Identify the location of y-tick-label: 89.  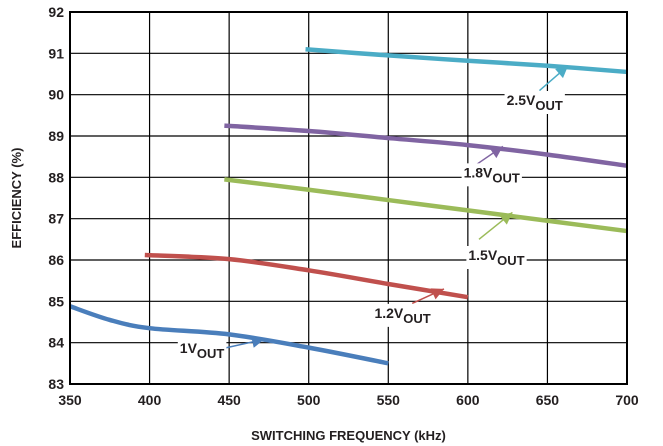
(56, 136).